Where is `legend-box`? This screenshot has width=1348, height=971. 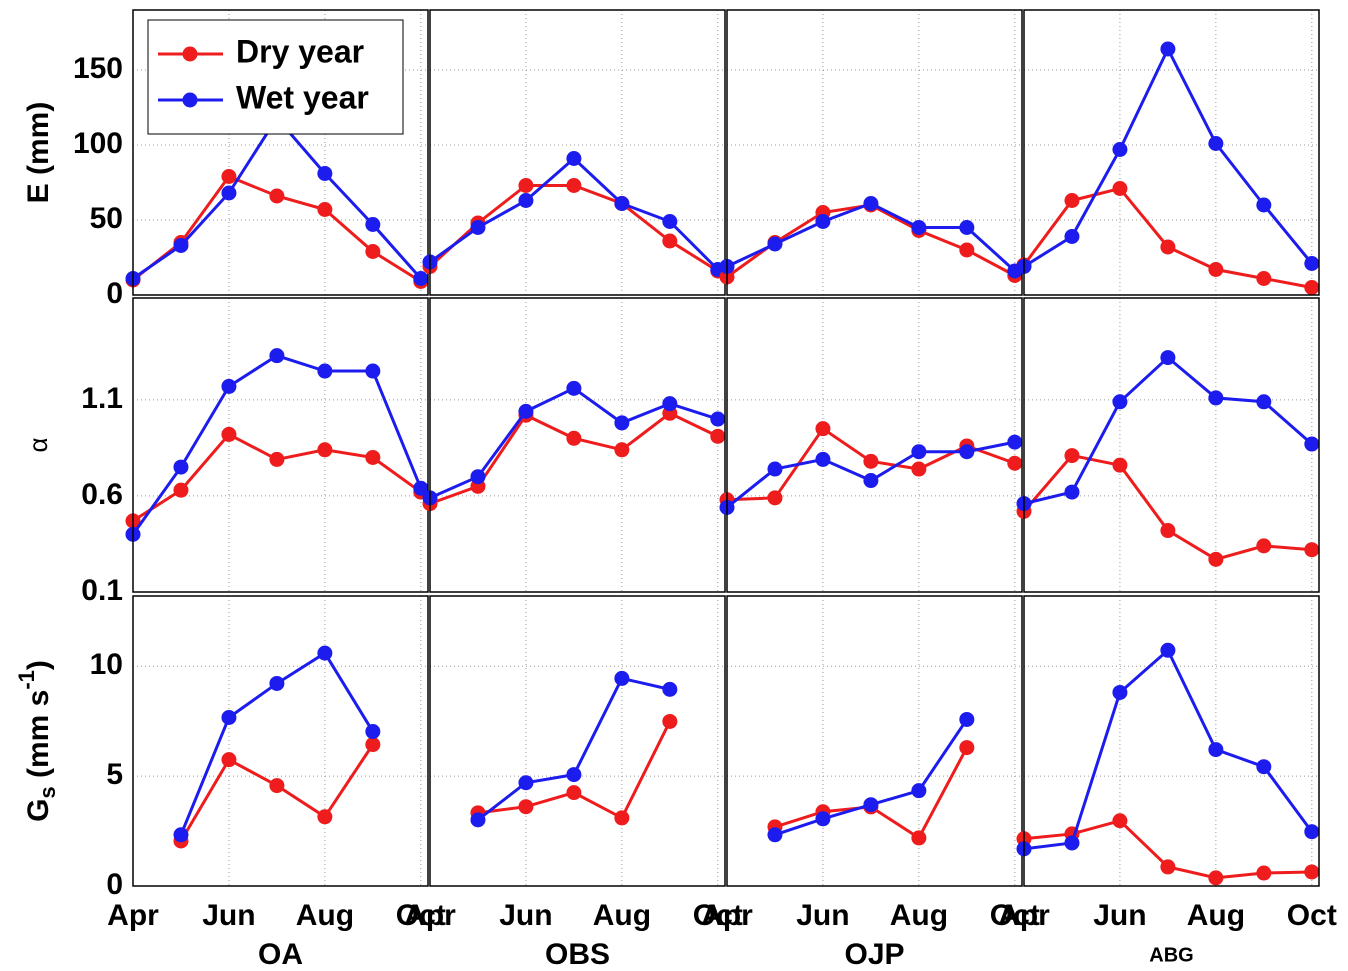
legend-box is located at coordinates (275, 77).